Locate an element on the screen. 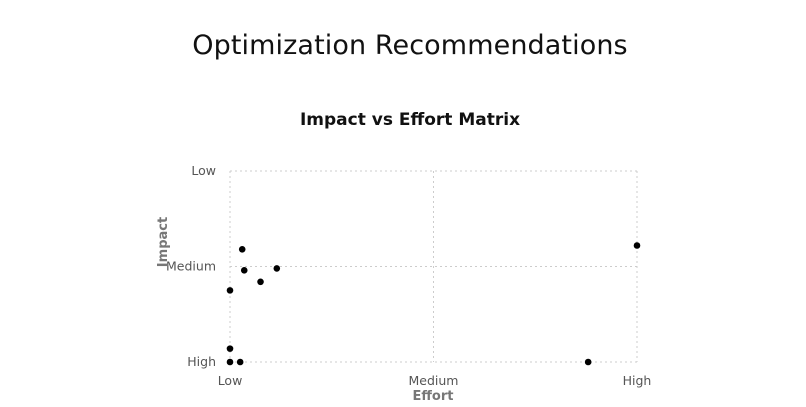  x-tick-labels: Low Medium High is located at coordinates (435, 380).